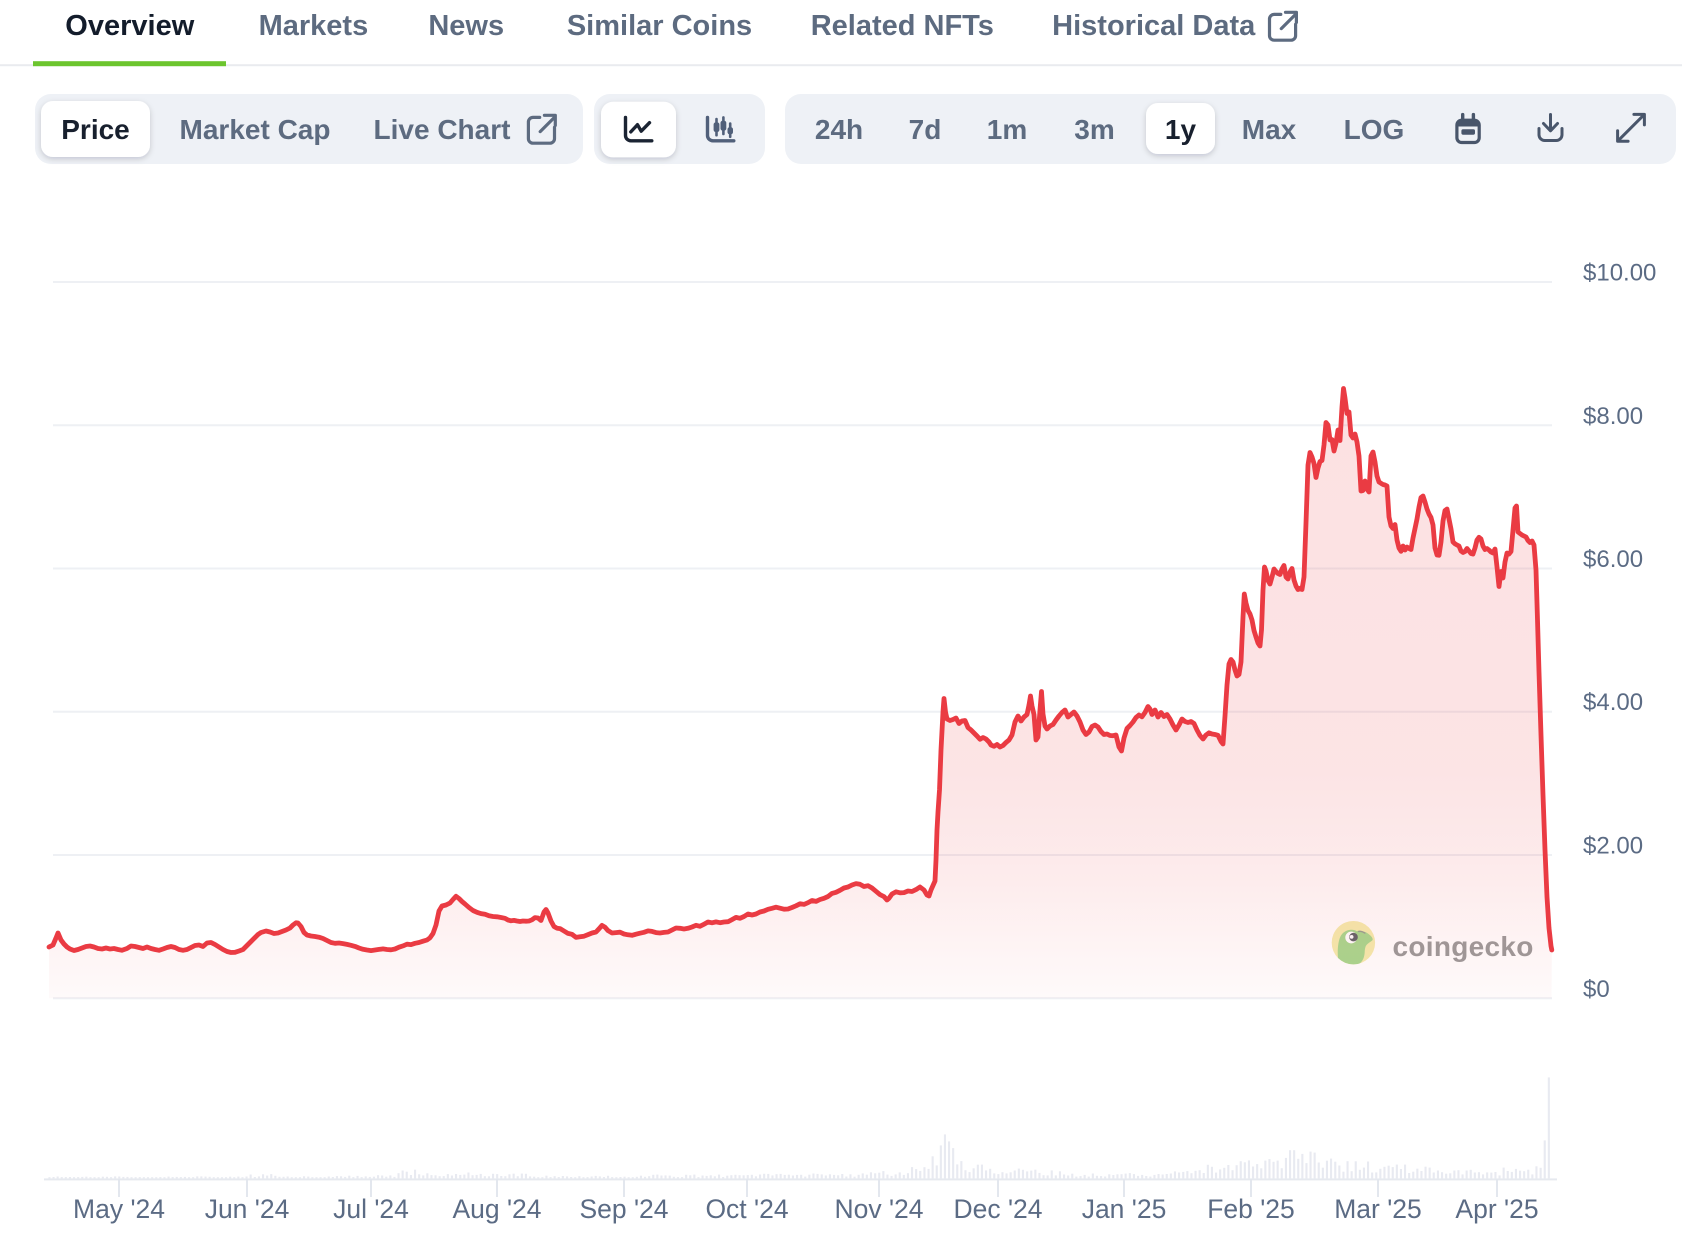 The height and width of the screenshot is (1236, 1682). I want to click on svg-text: May '24, so click(119, 1209).